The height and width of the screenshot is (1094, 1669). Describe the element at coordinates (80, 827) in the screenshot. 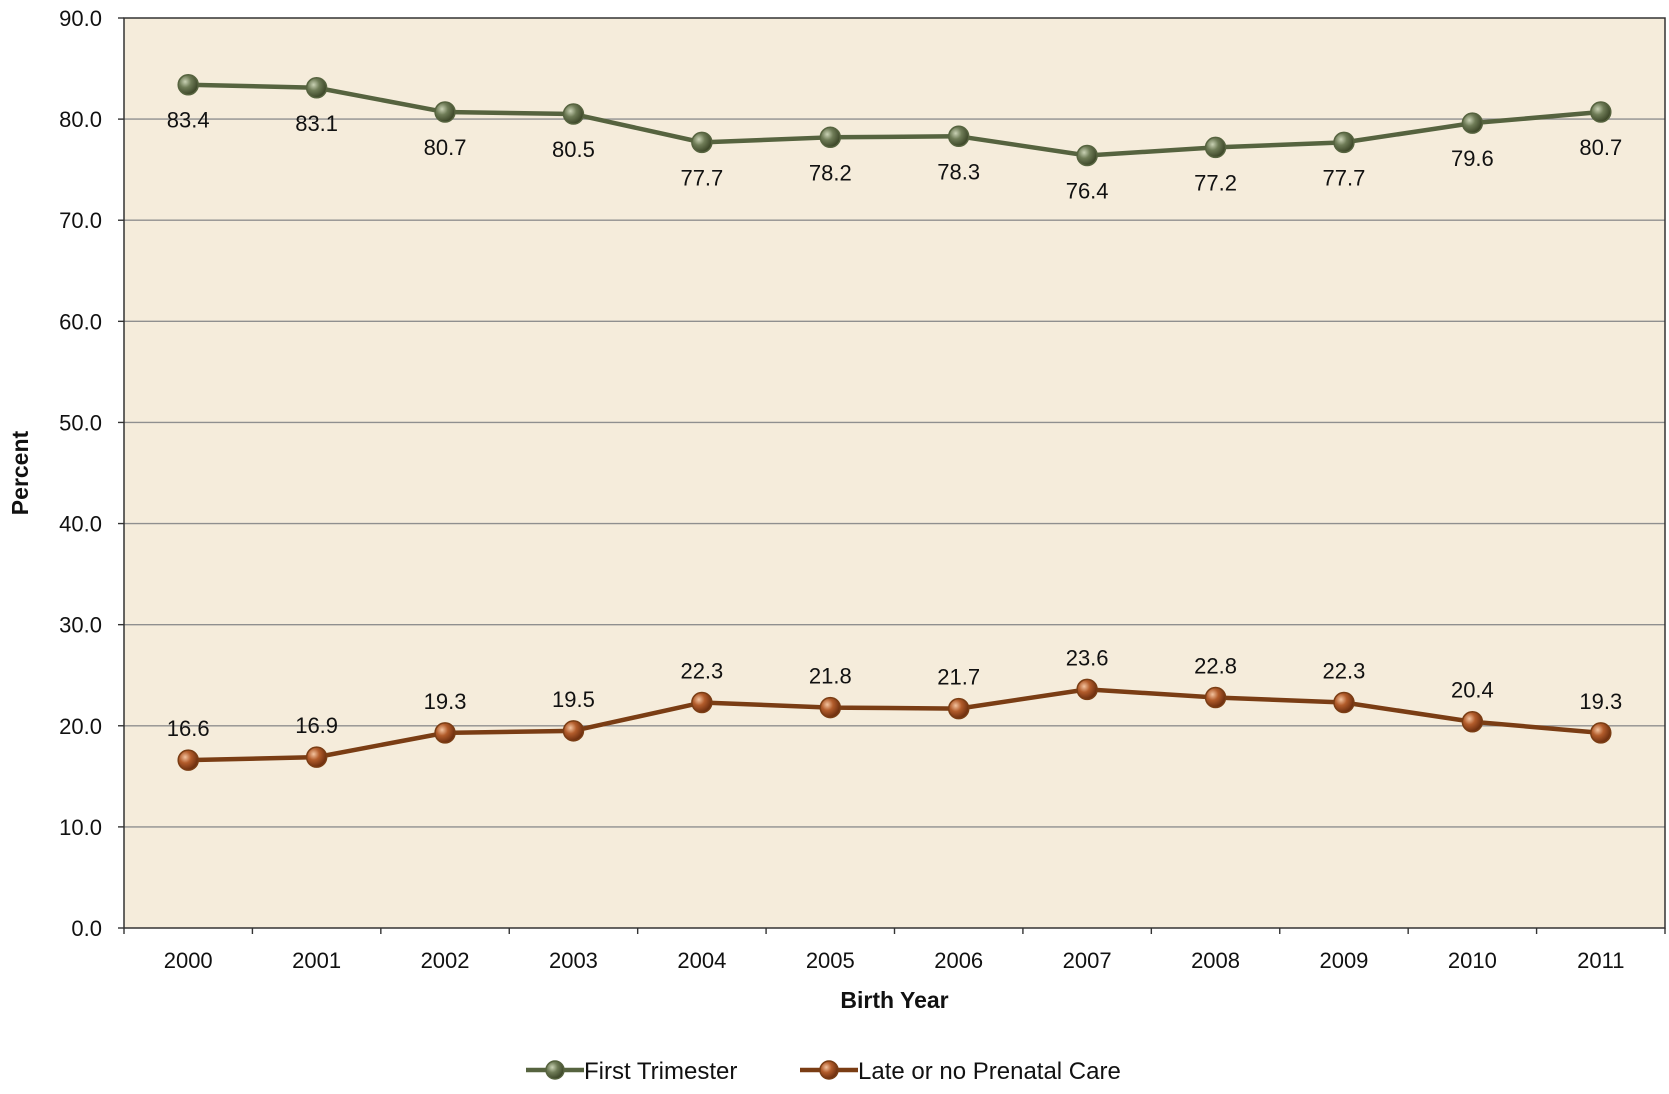

I see `y-tick-label: 10.0` at that location.